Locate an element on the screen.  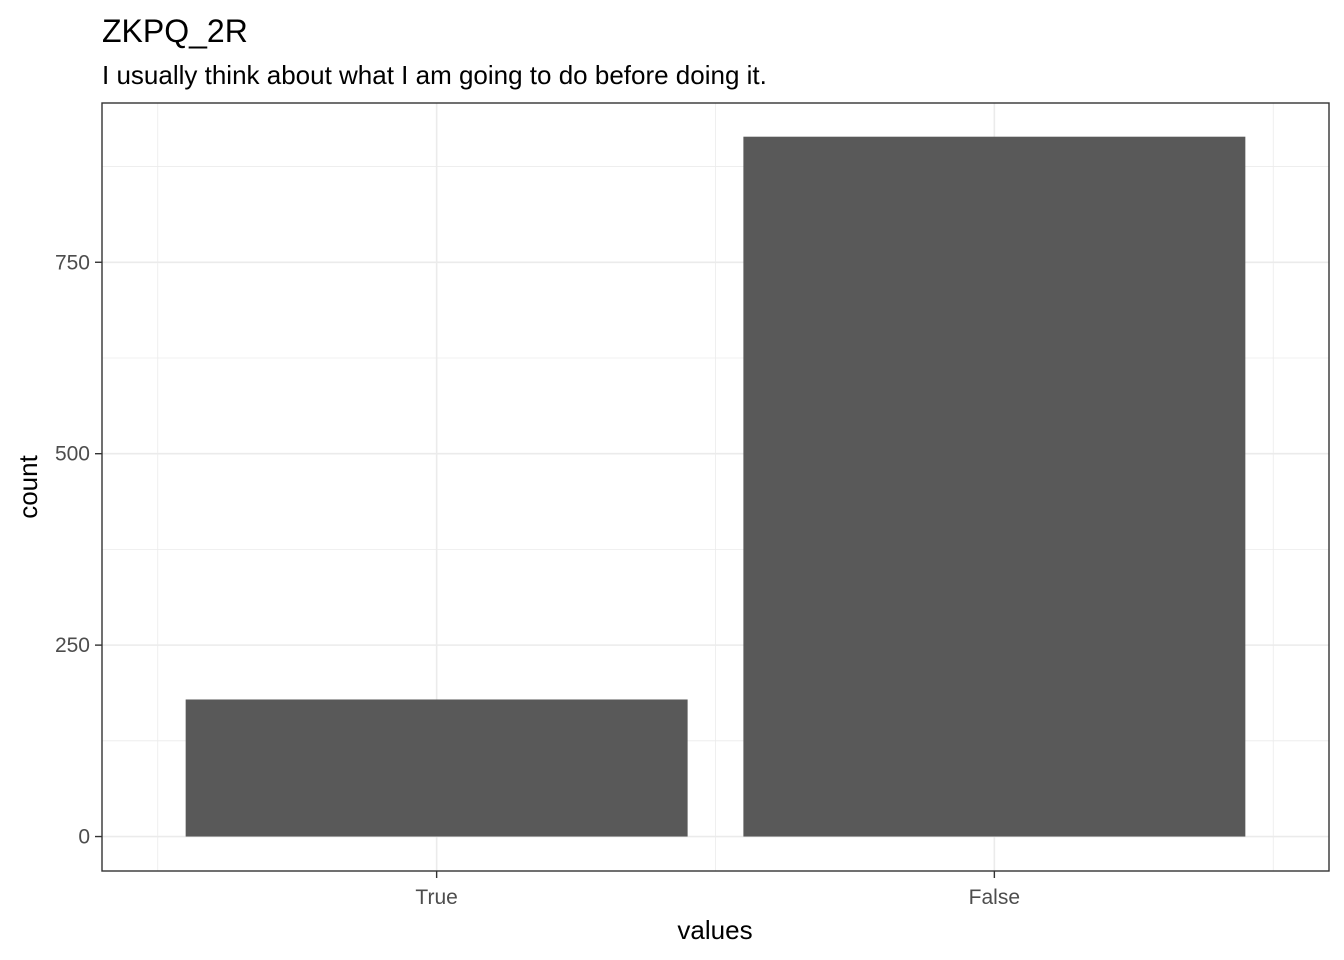
x-tick-label: False is located at coordinates (994, 897).